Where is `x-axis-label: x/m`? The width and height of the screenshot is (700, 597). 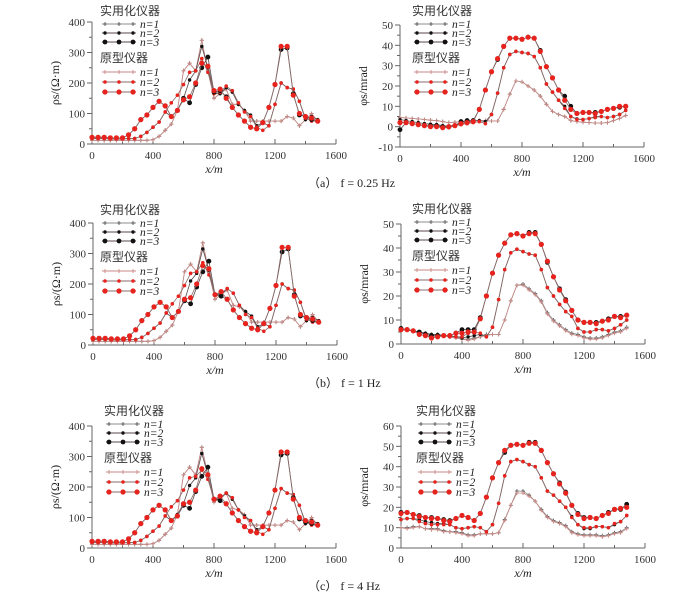 x-axis-label: x/m is located at coordinates (214, 370).